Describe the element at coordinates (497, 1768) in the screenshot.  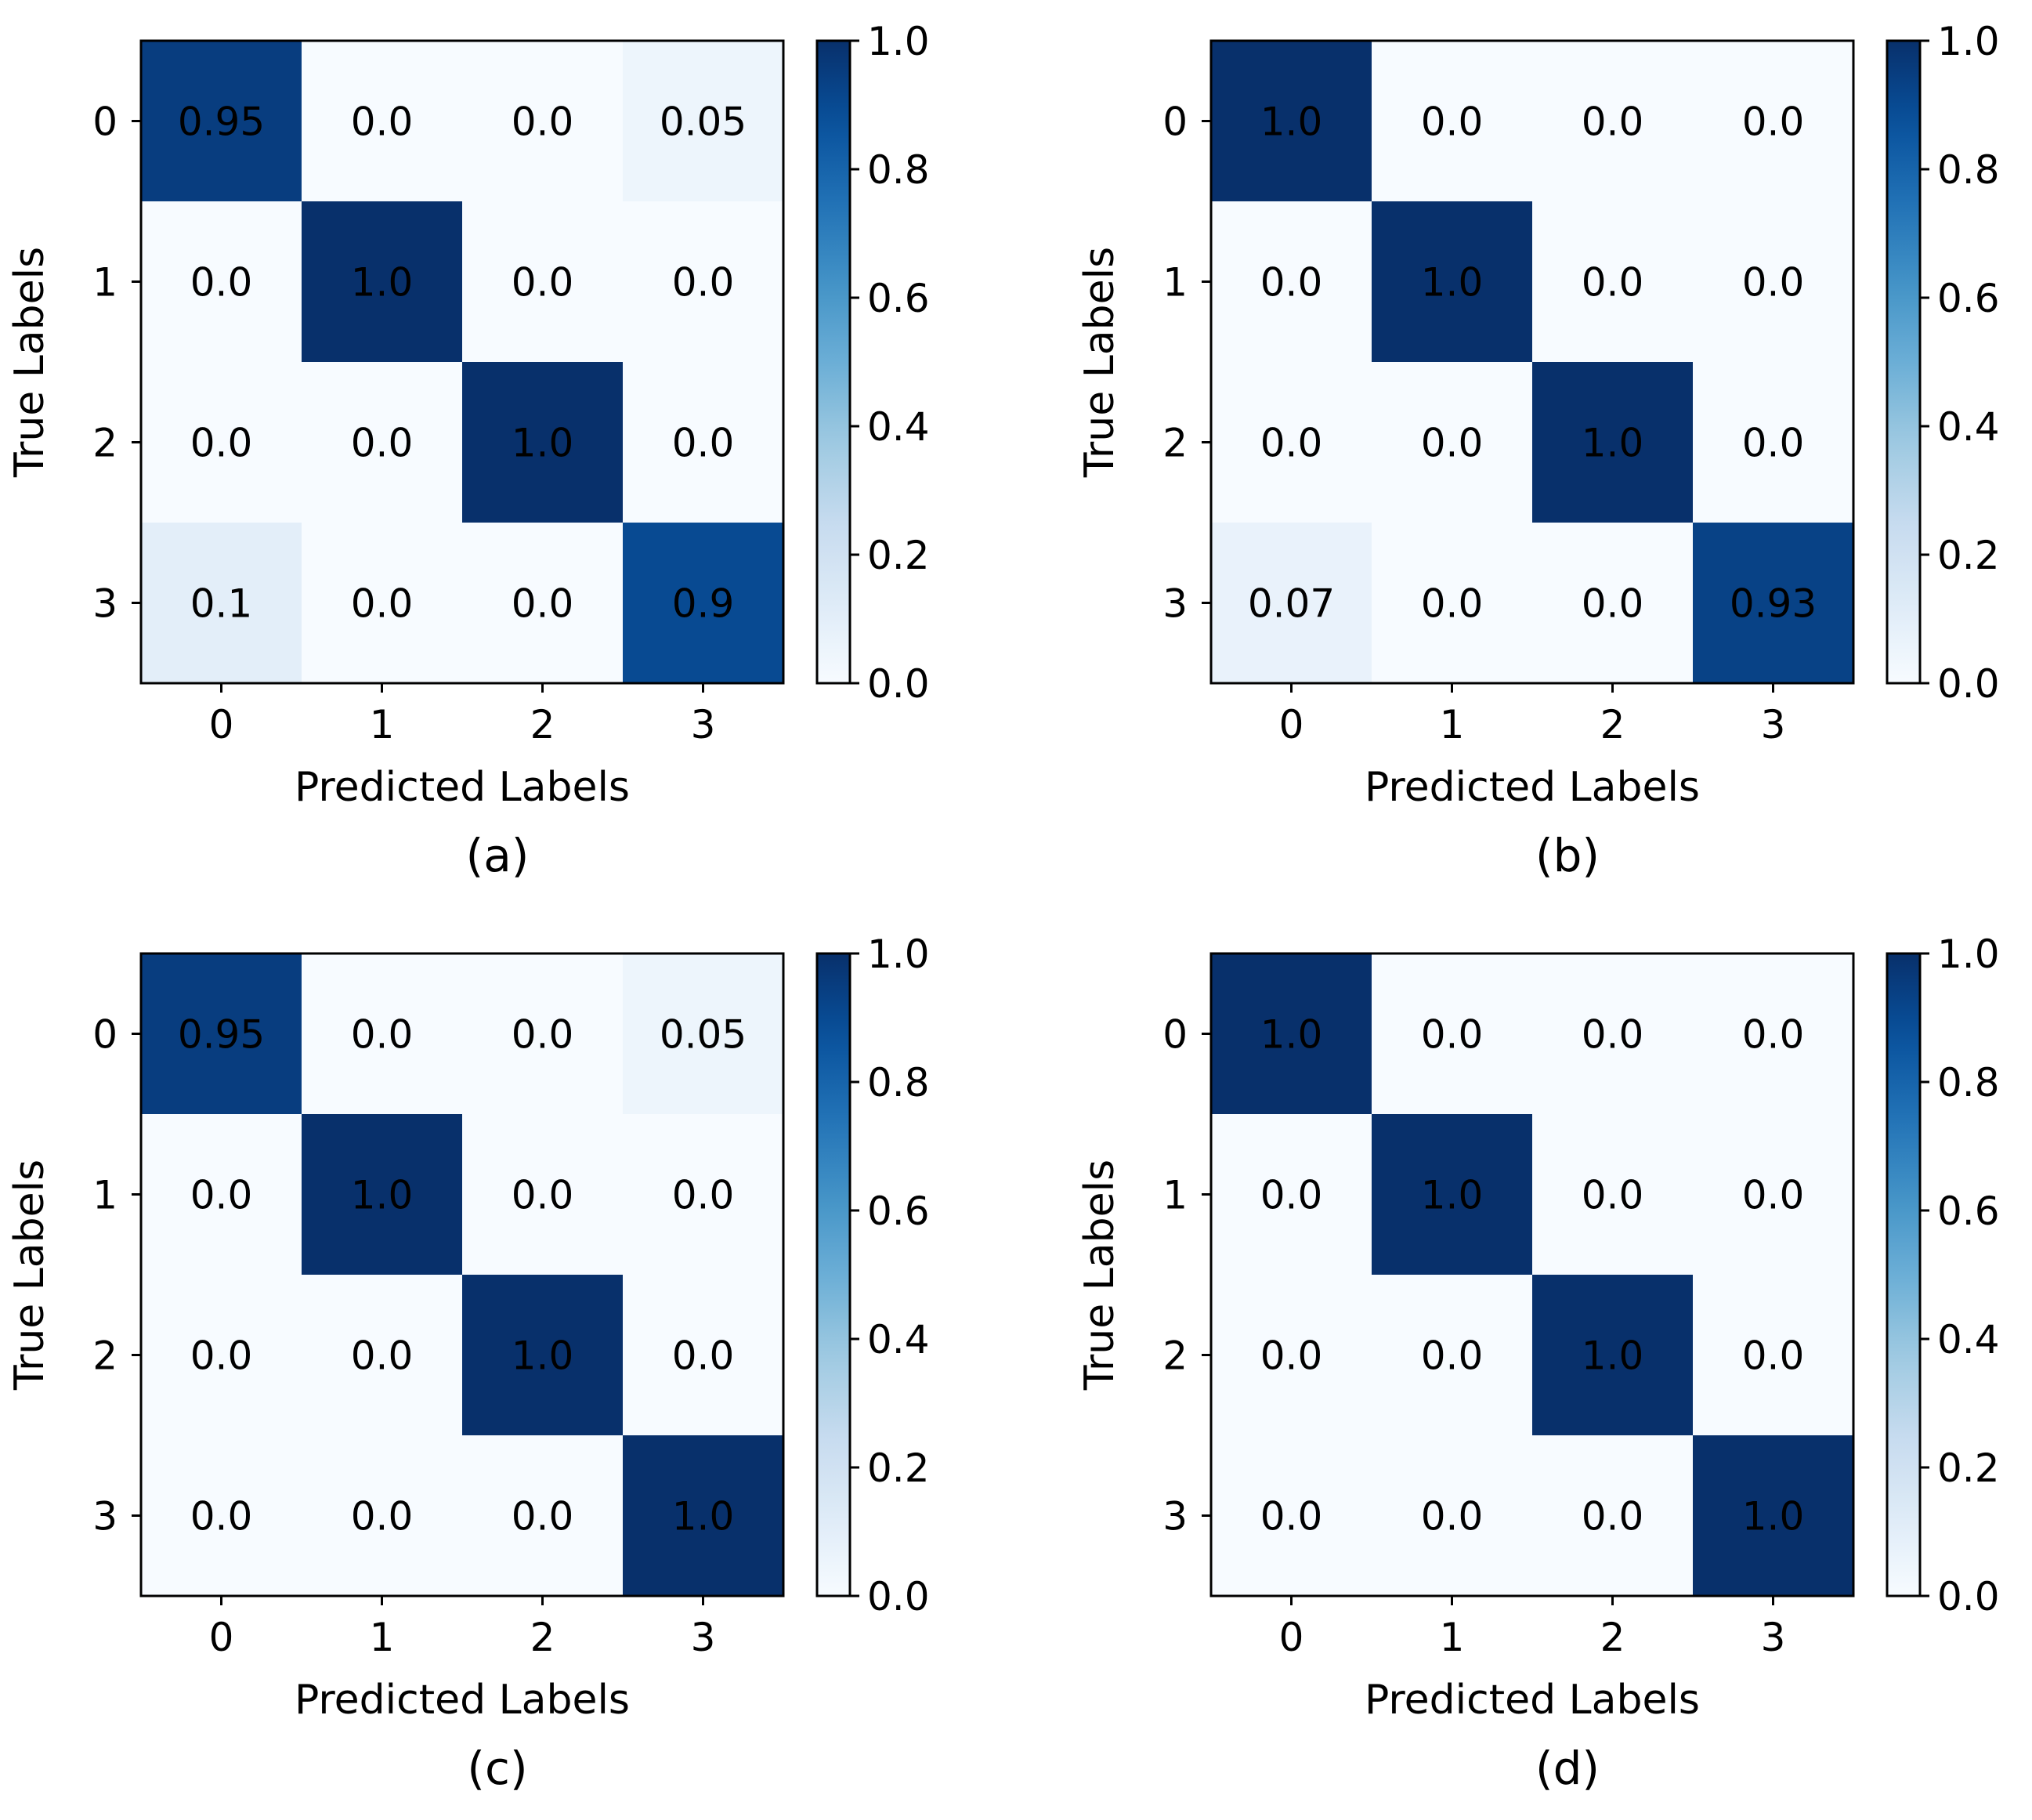
I see `panel-label: (c)` at that location.